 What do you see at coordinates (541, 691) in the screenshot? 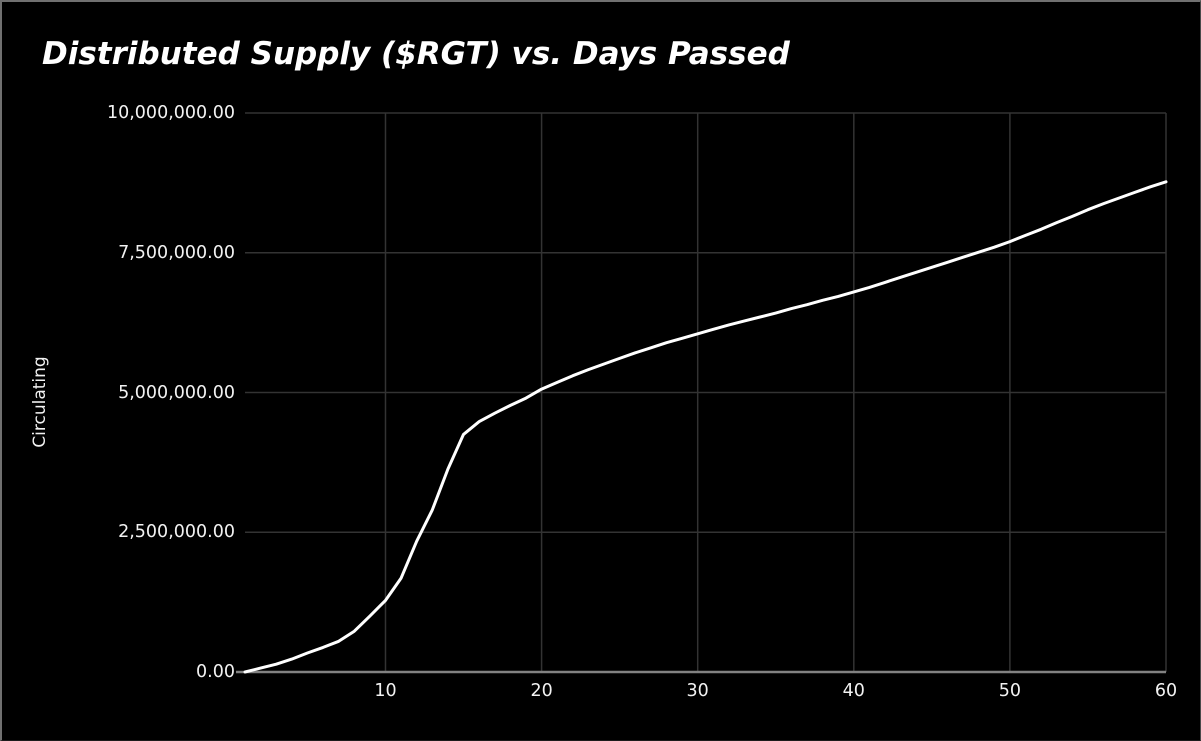
I see `x-tick-label: 20` at bounding box center [541, 691].